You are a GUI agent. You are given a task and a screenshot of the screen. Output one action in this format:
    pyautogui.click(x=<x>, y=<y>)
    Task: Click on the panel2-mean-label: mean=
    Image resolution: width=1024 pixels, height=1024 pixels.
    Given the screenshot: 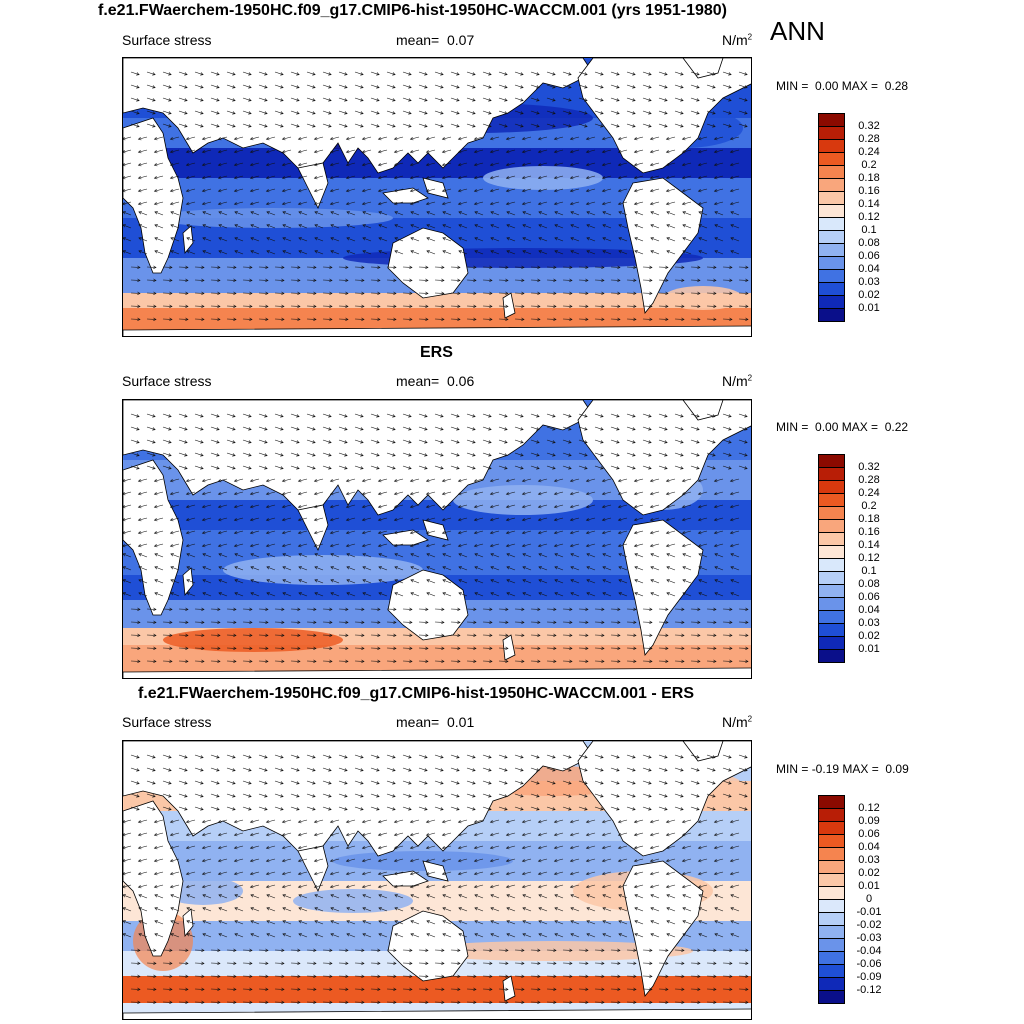 What is the action you would take?
    pyautogui.click(x=418, y=381)
    